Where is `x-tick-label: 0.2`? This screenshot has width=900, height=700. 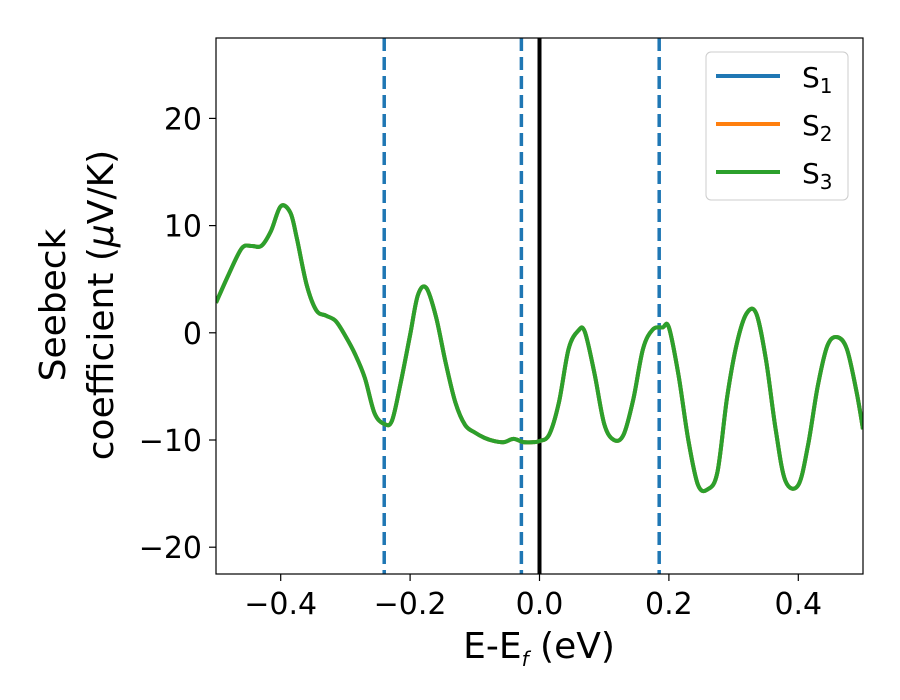 x-tick-label: 0.2 is located at coordinates (669, 604).